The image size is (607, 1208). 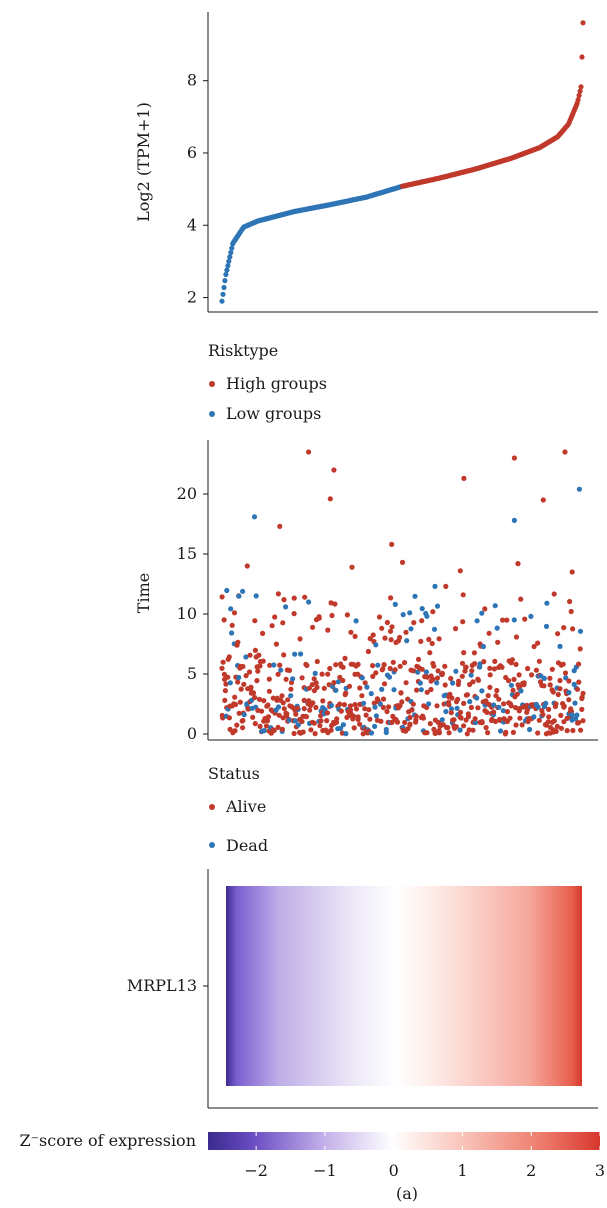 What do you see at coordinates (212, 414) in the screenshot?
I see `legend-dot-low` at bounding box center [212, 414].